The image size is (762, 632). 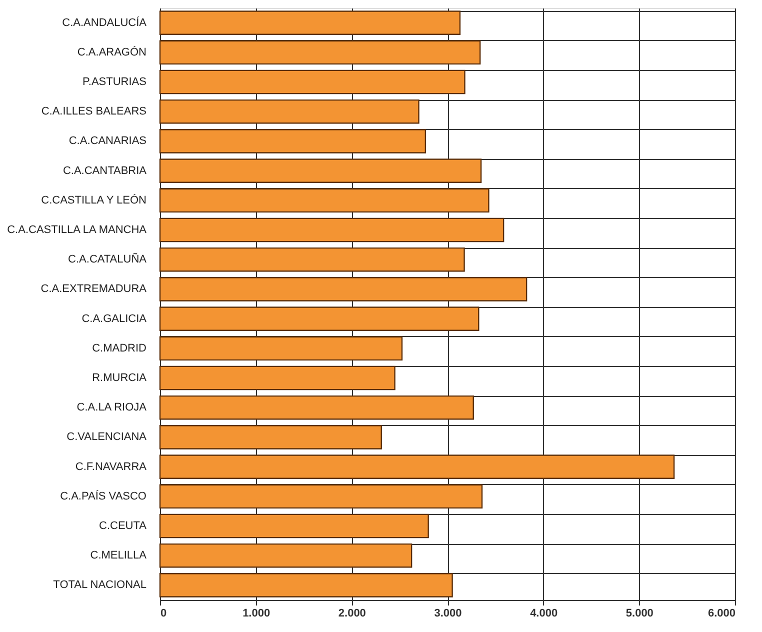 I want to click on y-tick-label: C.MELILLA, so click(x=119, y=556).